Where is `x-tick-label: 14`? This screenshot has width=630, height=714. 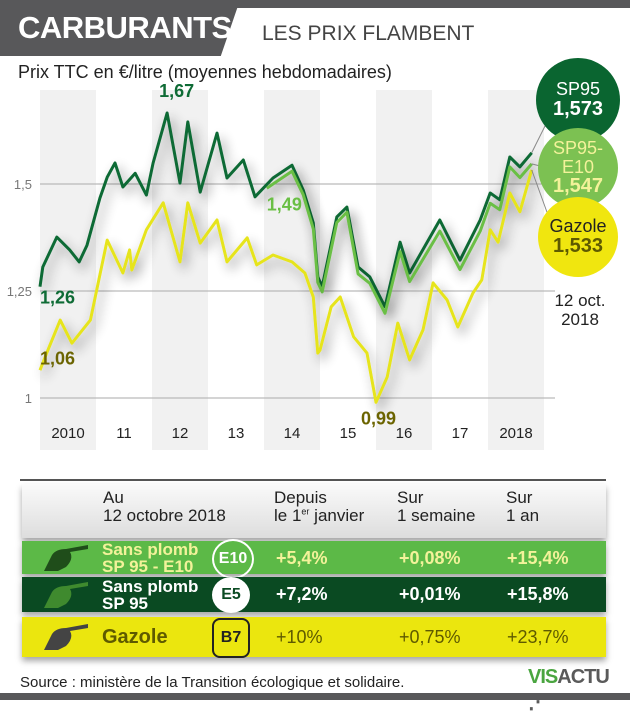 x-tick-label: 14 is located at coordinates (292, 433).